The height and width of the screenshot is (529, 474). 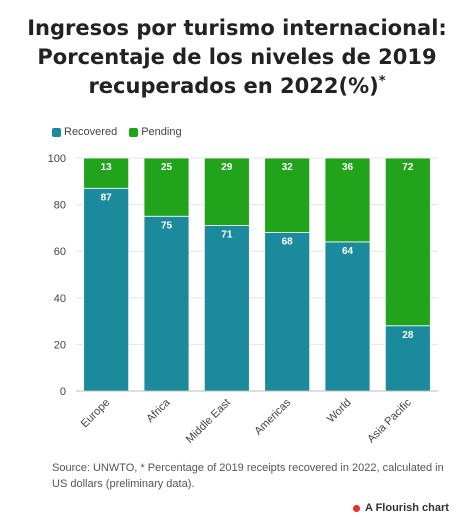 I want to click on legend-swatch-recovered, so click(x=56, y=132).